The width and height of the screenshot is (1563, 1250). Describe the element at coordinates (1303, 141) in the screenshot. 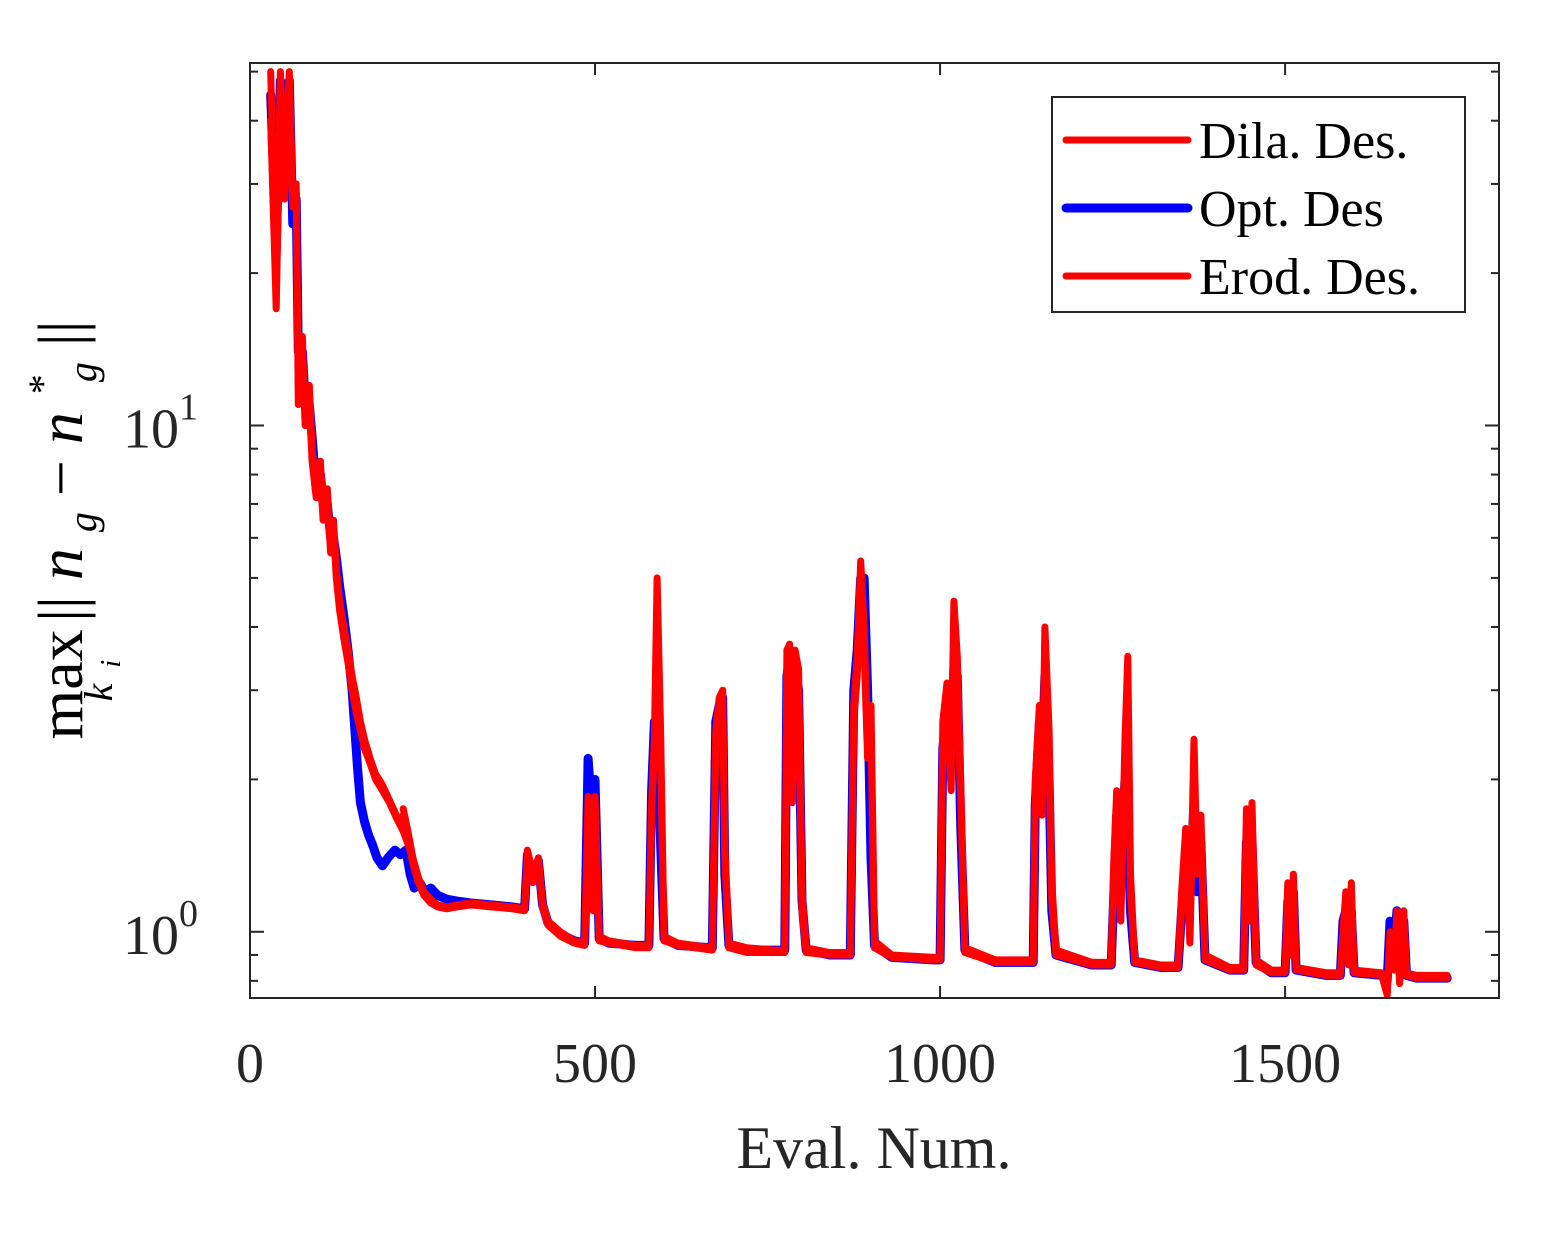

I see `legend-label: Dila. Des.` at that location.